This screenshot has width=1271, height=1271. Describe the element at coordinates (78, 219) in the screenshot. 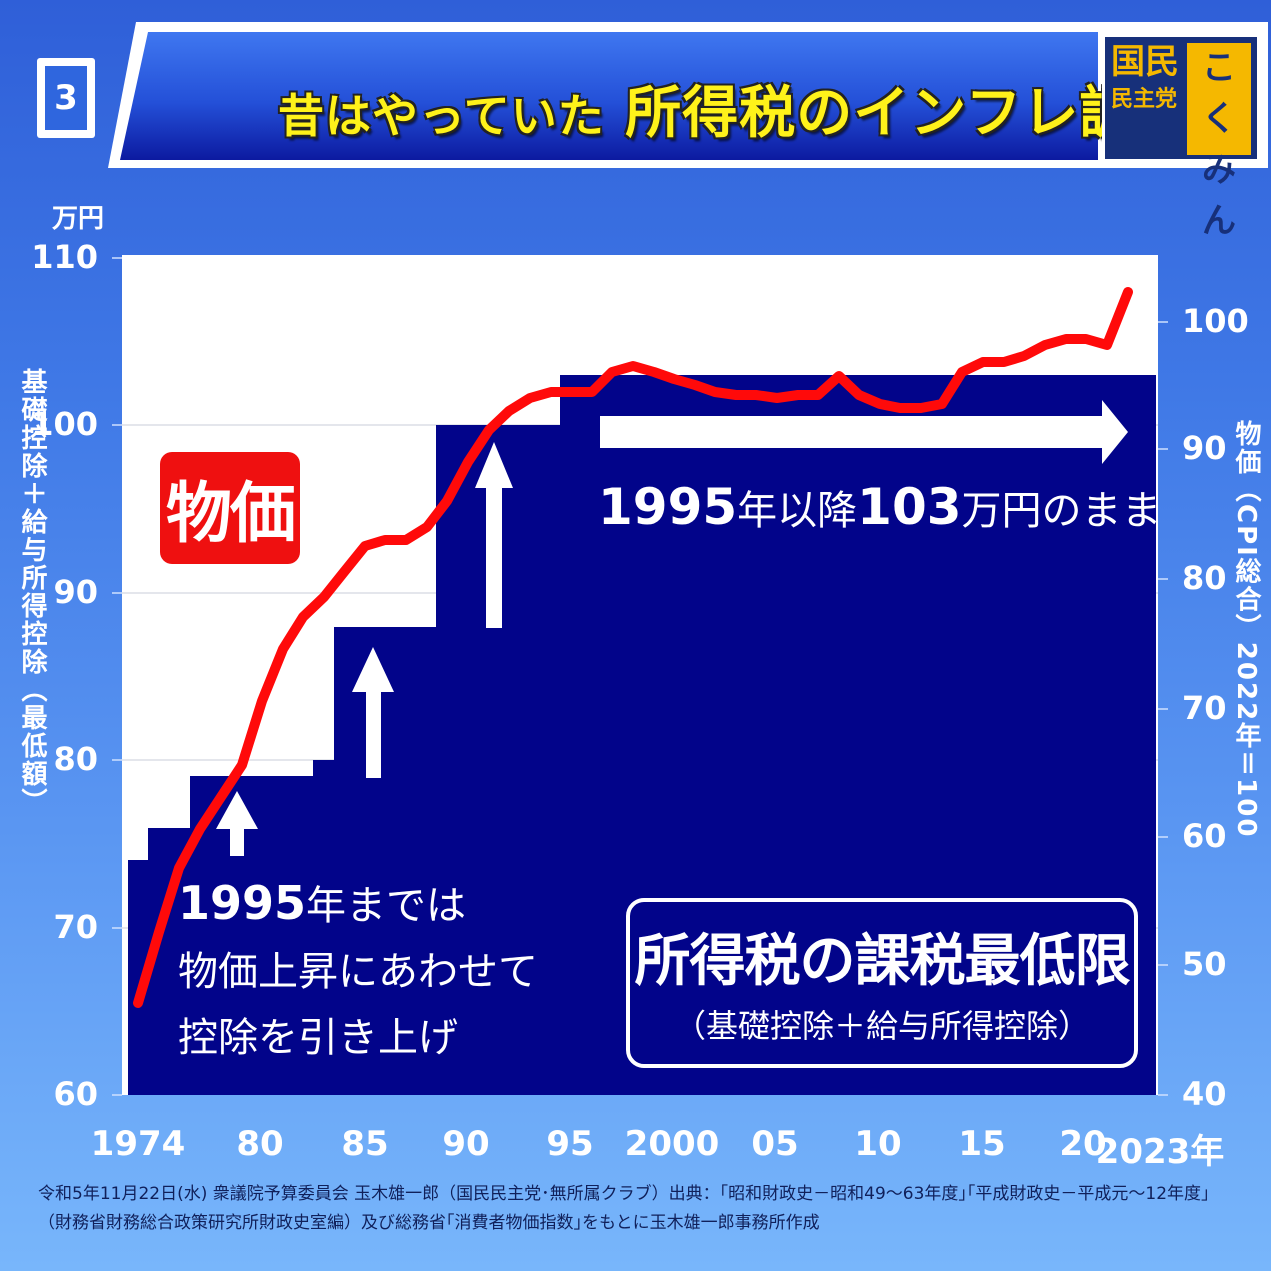

I see `left-axis-unit: 万円` at that location.